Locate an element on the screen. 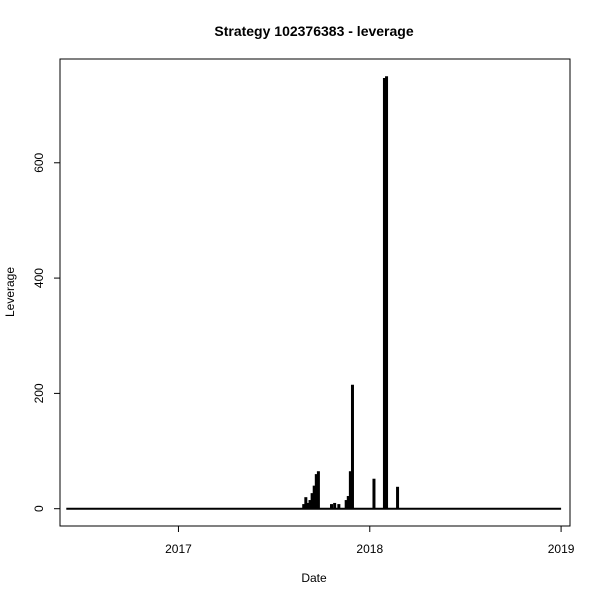 Image resolution: width=600 pixels, height=600 pixels. y-tick-label: 0 is located at coordinates (39, 508).